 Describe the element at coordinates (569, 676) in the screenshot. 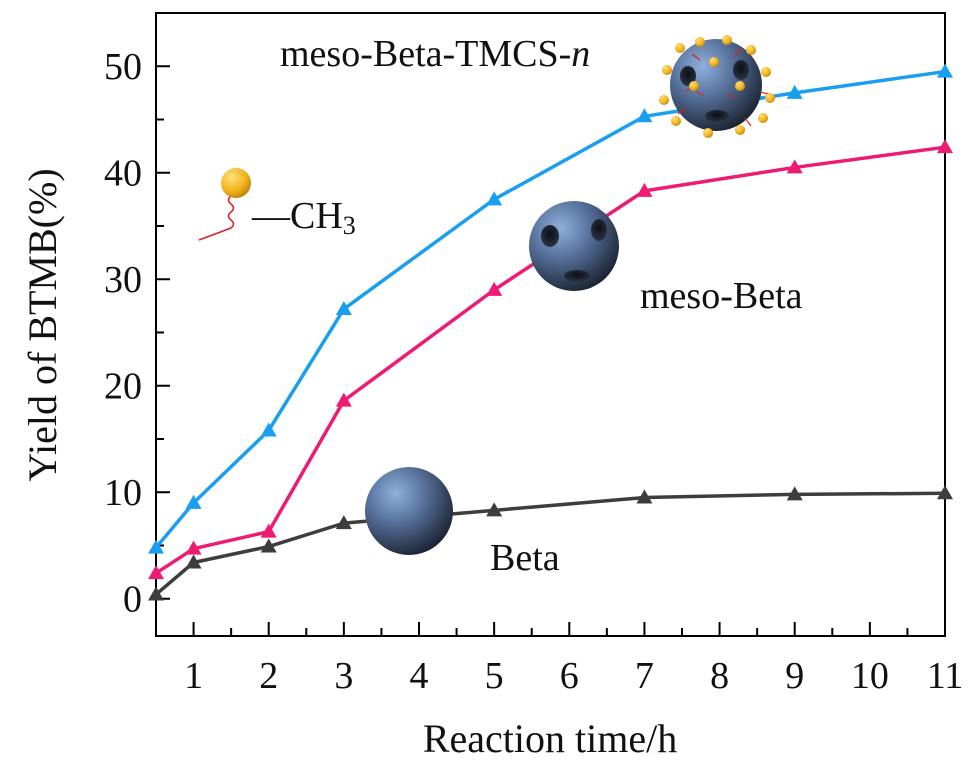

I see `x-tick-label: 6` at that location.